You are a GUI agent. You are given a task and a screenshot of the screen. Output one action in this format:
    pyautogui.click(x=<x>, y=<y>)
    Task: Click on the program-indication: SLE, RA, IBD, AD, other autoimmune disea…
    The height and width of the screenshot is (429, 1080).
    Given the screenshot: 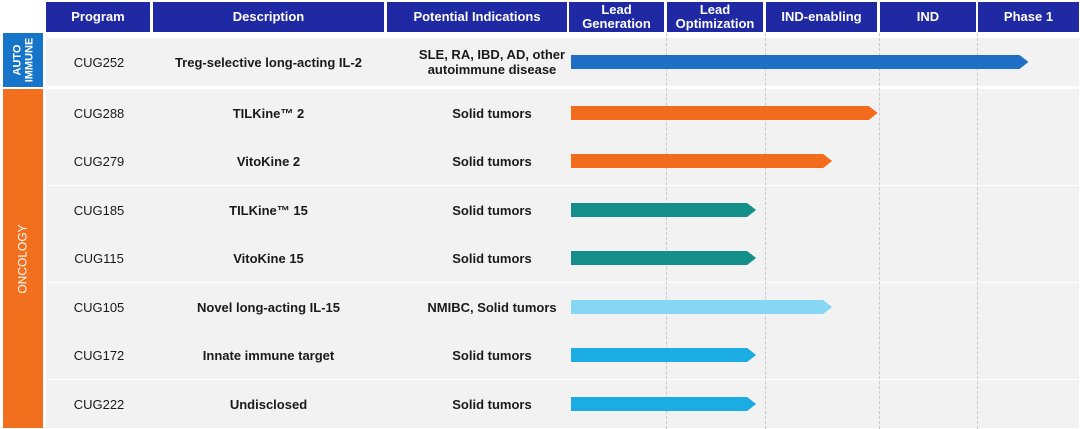 What is the action you would take?
    pyautogui.click(x=492, y=62)
    